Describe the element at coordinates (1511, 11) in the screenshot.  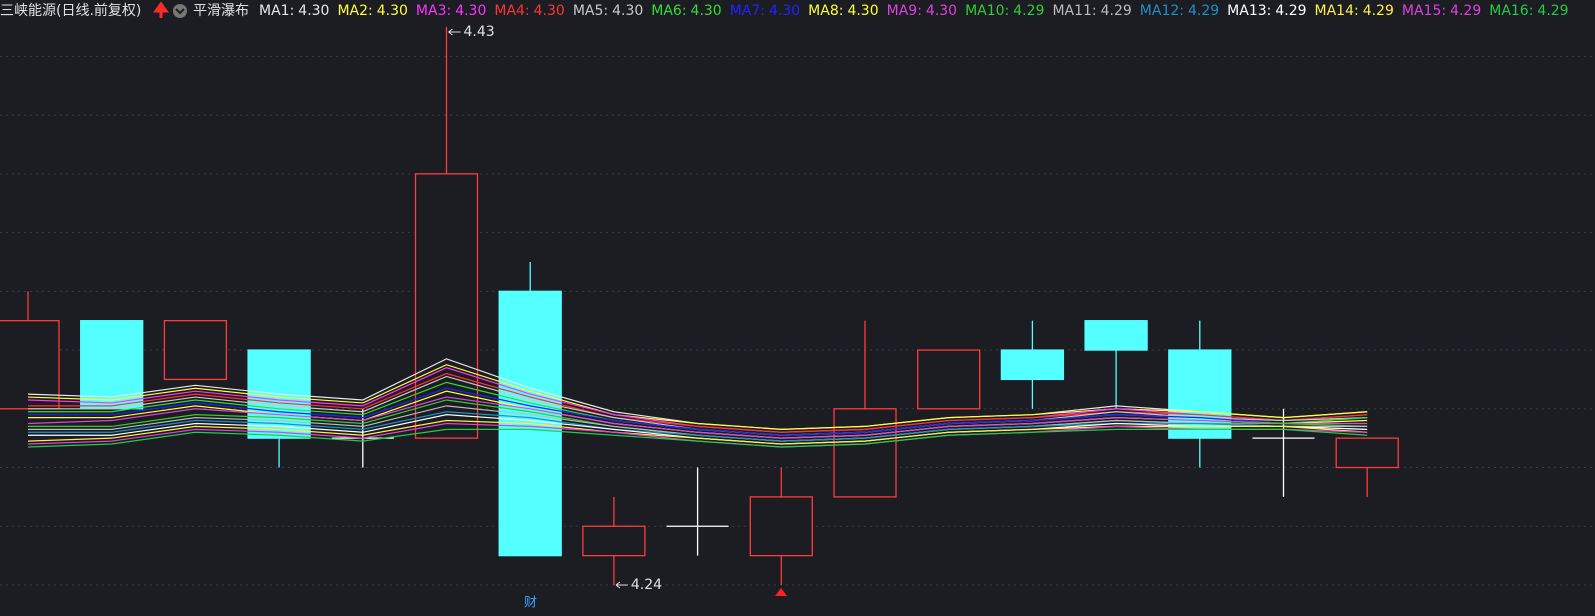
I see `legend-name: MA16:` at that location.